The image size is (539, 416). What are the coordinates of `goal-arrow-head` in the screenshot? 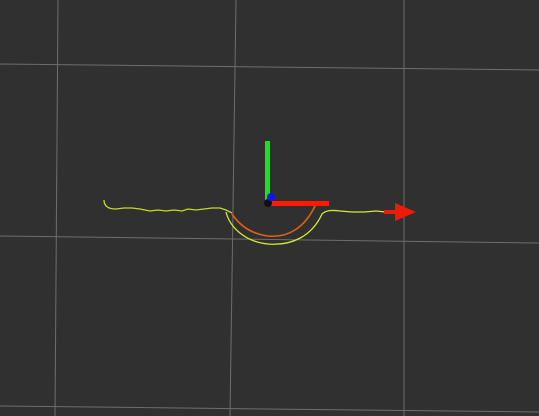 It's located at (405, 212).